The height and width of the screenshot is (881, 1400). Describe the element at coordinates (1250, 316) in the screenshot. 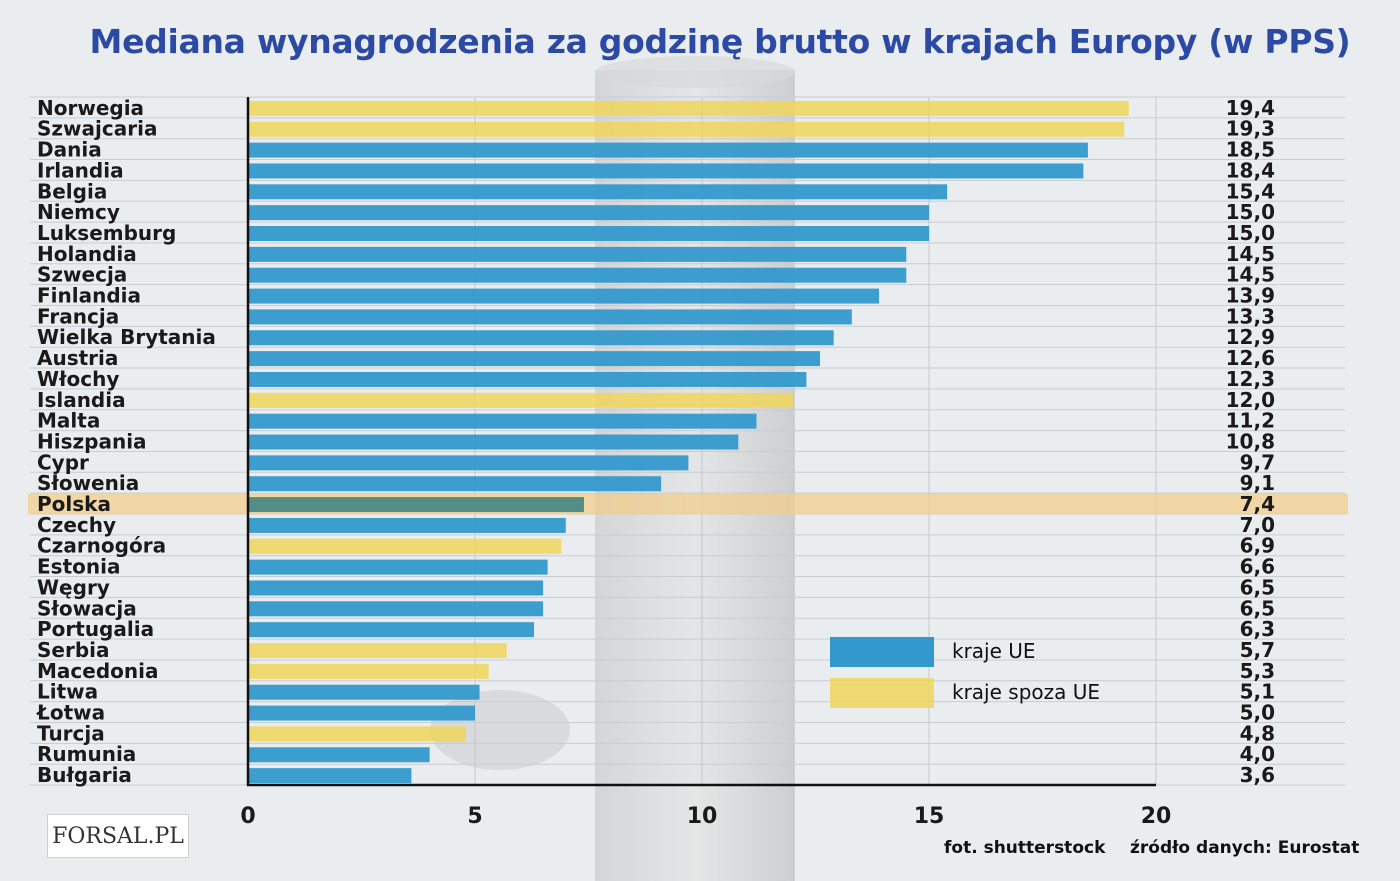

I see `value-label: 13,3` at that location.